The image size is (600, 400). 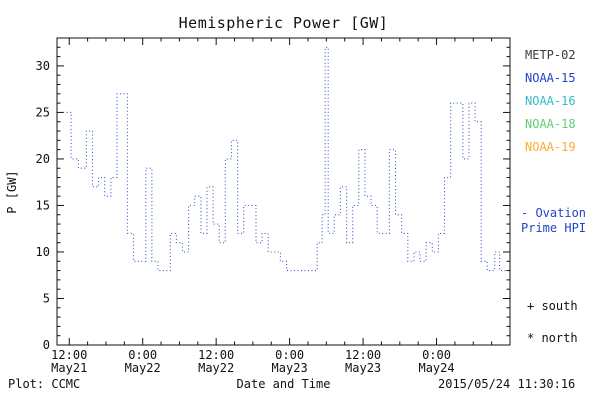 What do you see at coordinates (283, 23) in the screenshot?
I see `chart-title: Hemispheric Power [GW]` at bounding box center [283, 23].